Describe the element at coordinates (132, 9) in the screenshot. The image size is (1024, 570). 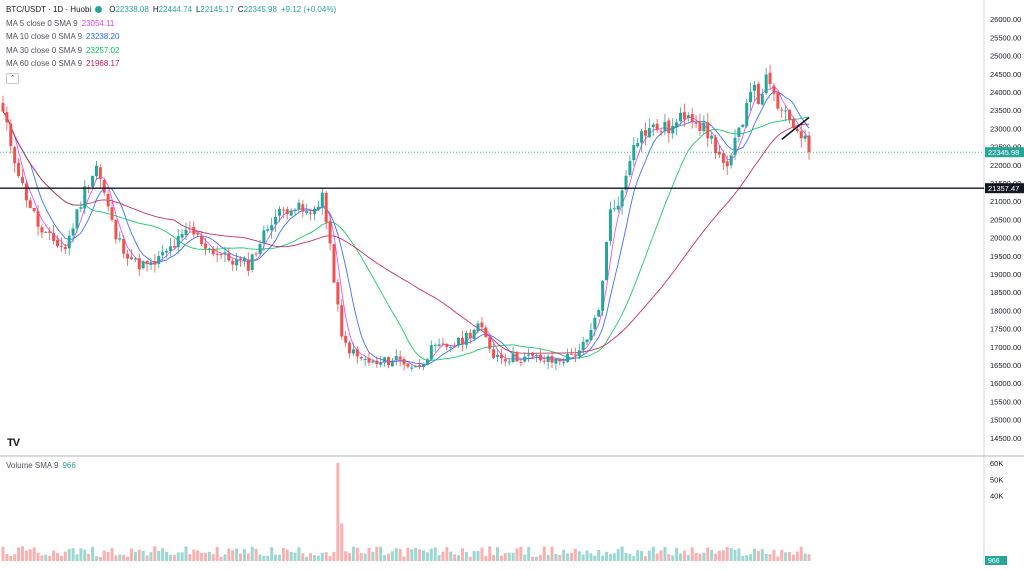
I see `ohlc-value: 22338.08` at that location.